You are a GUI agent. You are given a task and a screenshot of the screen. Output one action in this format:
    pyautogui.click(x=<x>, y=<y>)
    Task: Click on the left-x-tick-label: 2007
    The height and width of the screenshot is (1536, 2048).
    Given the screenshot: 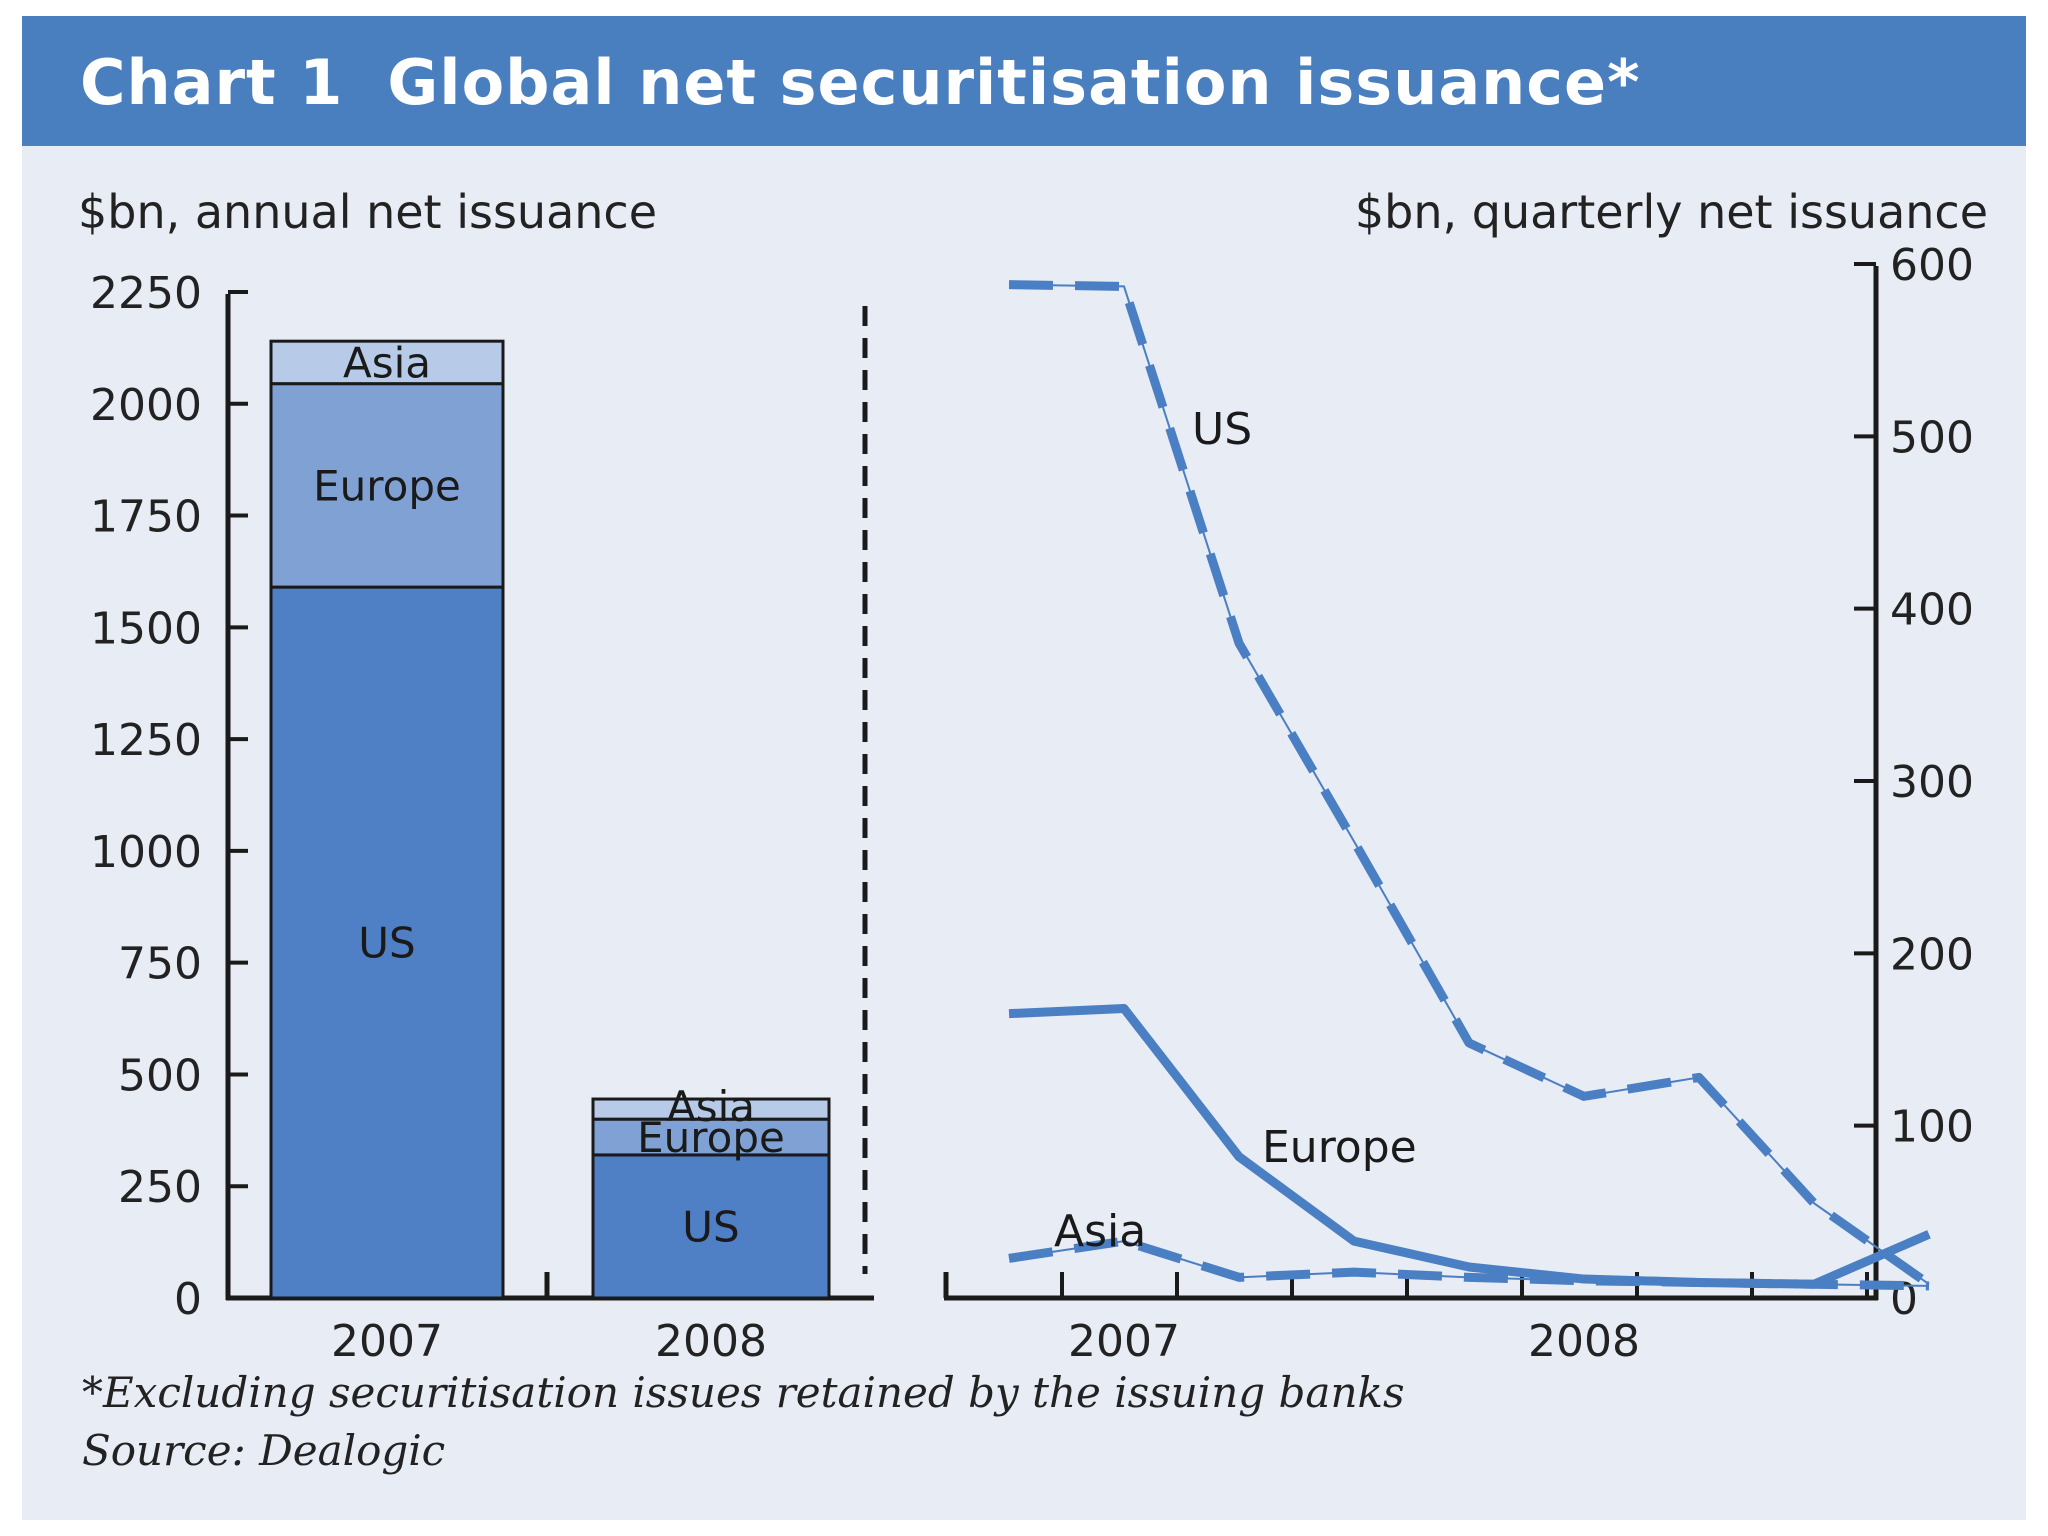 What is the action you would take?
    pyautogui.click(x=387, y=1341)
    